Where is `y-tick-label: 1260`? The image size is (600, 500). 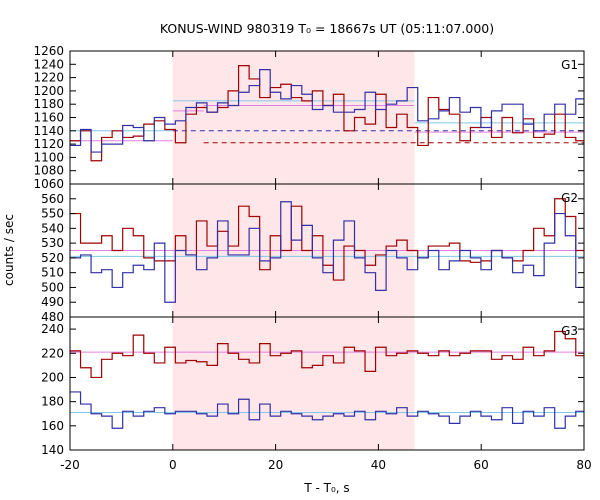
y-tick-label: 1260 is located at coordinates (48, 51).